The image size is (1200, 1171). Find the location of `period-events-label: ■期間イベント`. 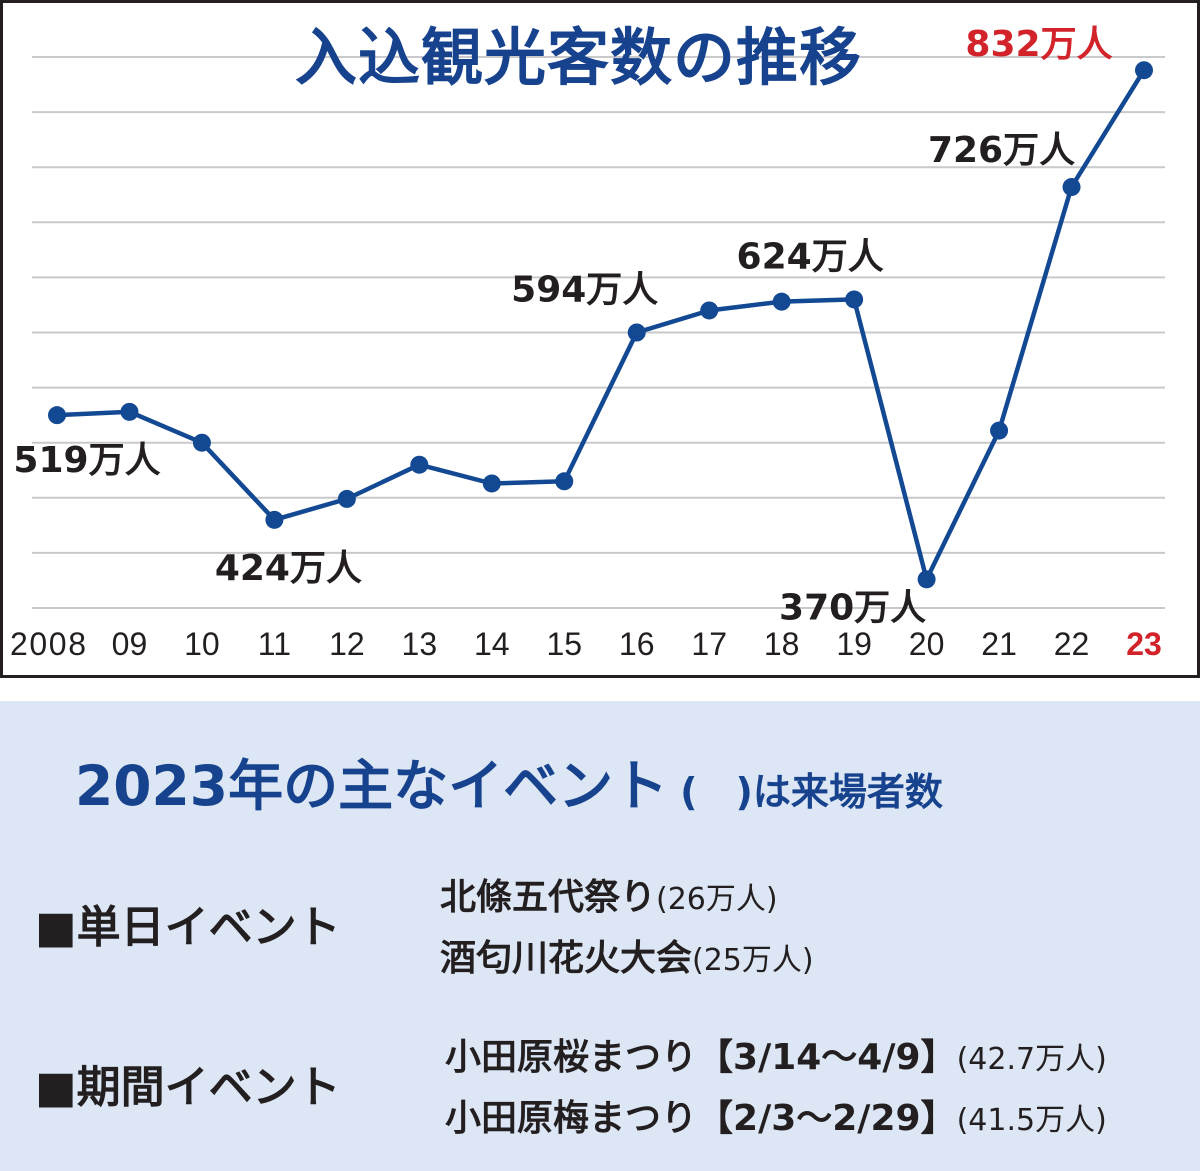

period-events-label: ■期間イベント is located at coordinates (188, 1083).